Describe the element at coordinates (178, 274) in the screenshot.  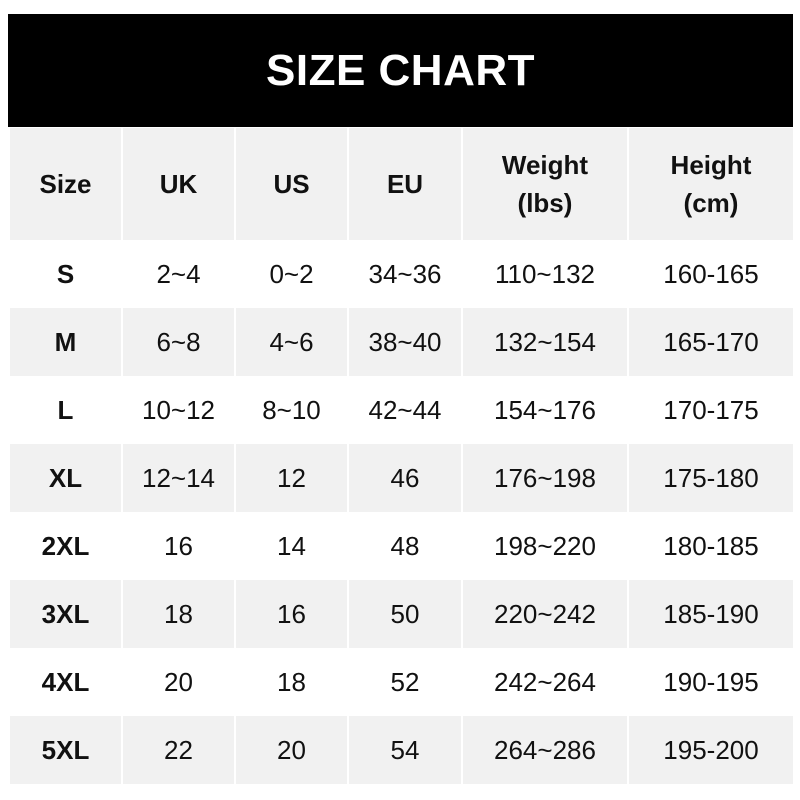
I see `table-cell: 2~4` at that location.